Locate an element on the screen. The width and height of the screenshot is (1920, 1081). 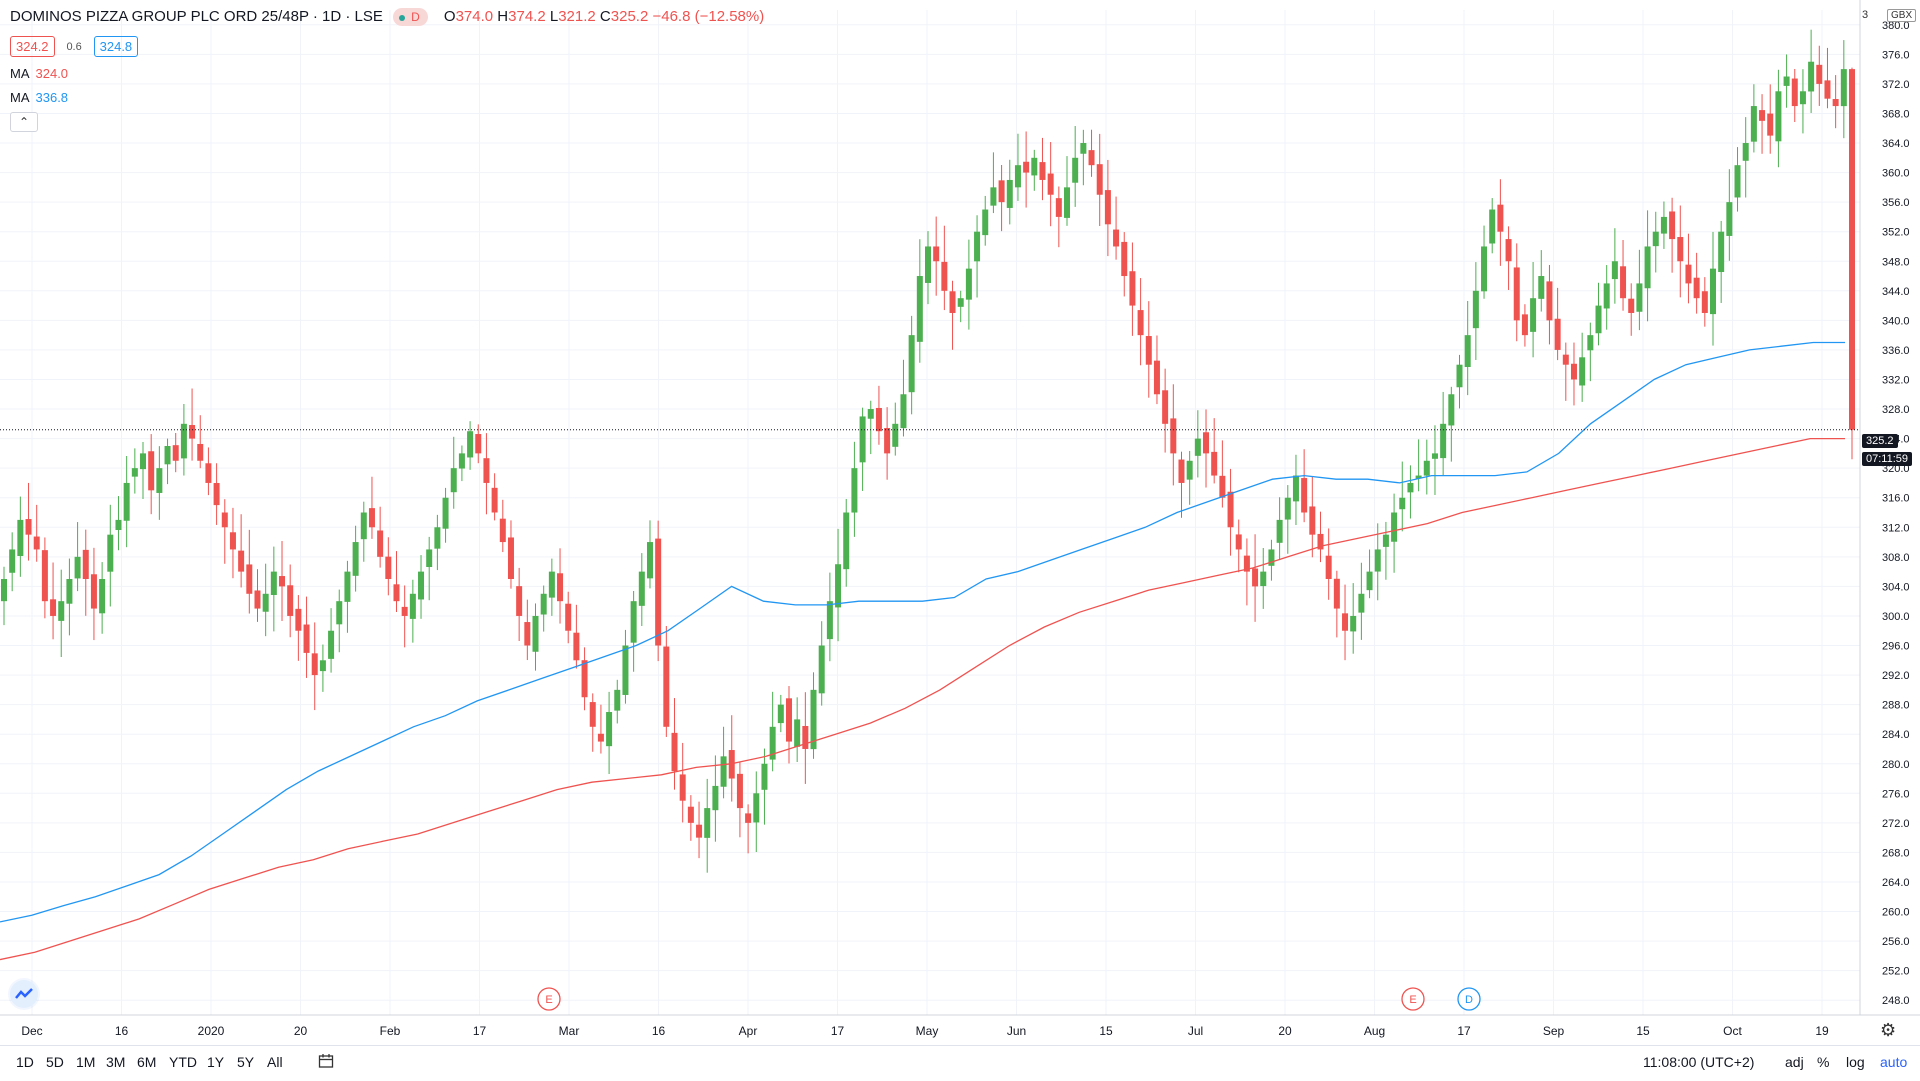
range-1y-button: 1Y is located at coordinates (216, 1062).